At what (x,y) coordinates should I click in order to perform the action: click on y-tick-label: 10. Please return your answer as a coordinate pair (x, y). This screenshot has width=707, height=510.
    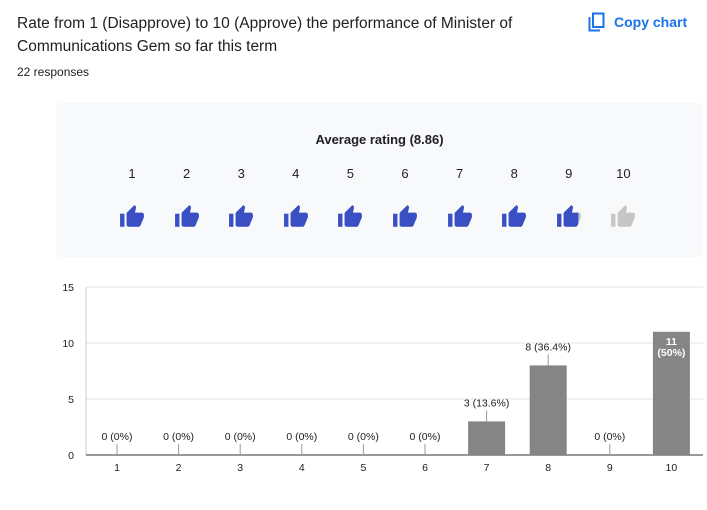
    Looking at the image, I should click on (68, 344).